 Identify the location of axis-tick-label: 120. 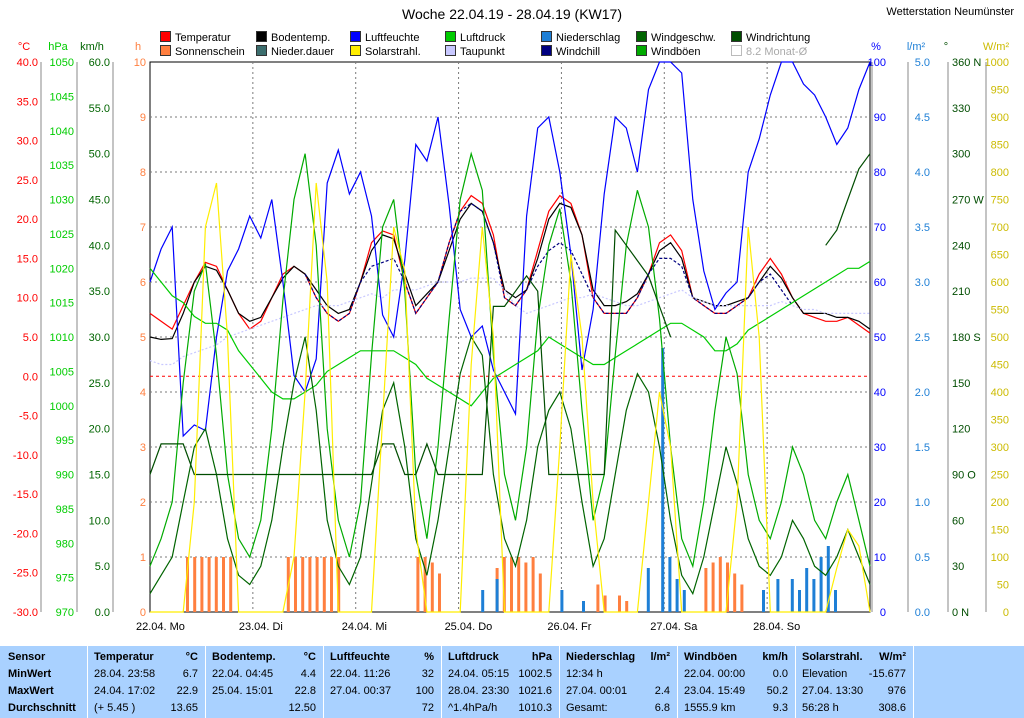
(961, 430).